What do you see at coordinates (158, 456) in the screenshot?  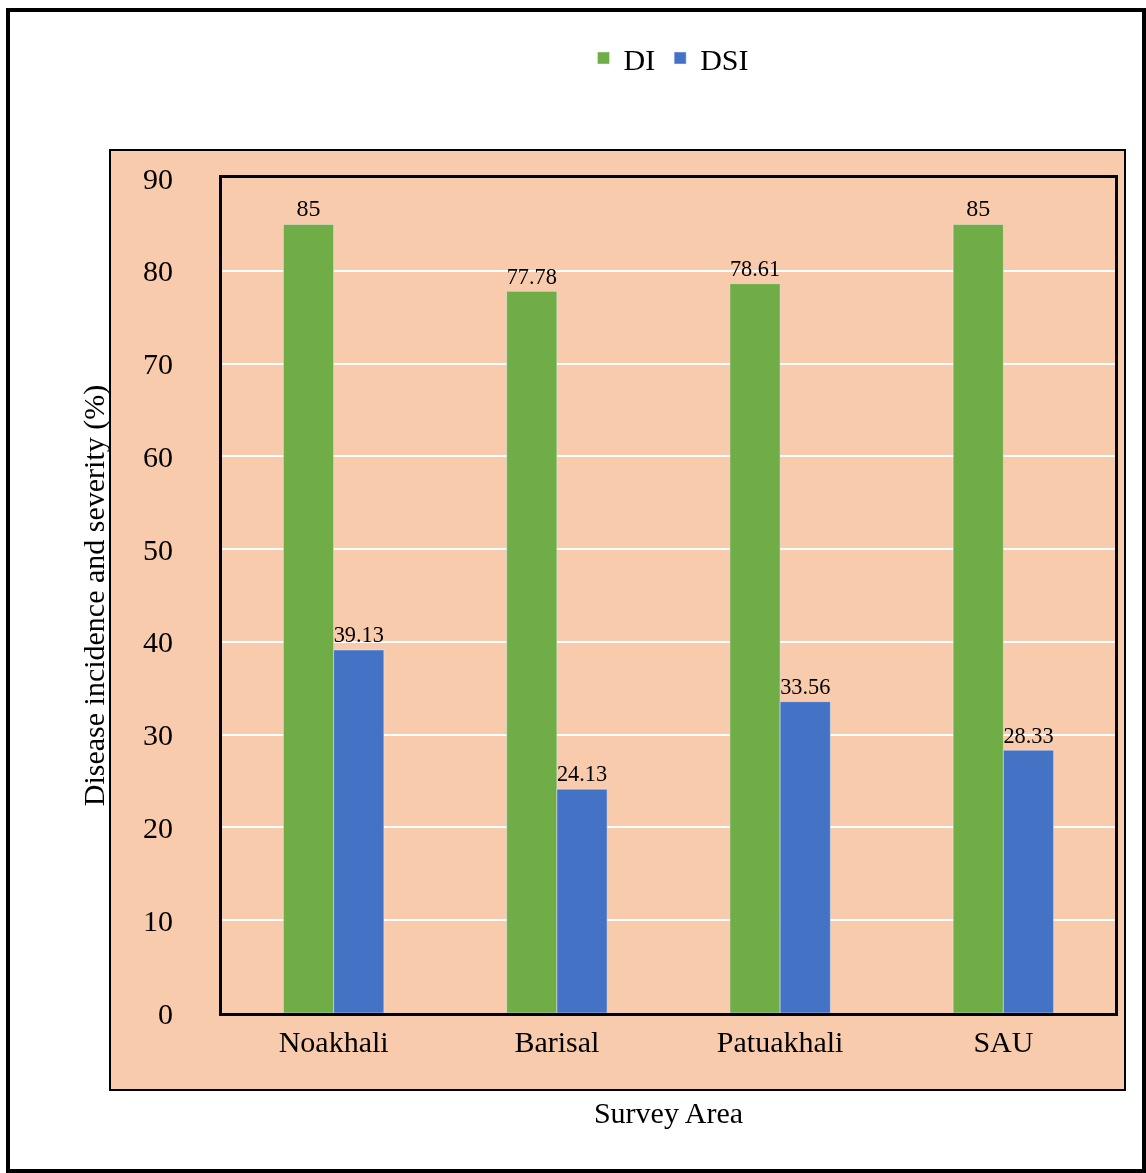 I see `y-tick-label: 60` at bounding box center [158, 456].